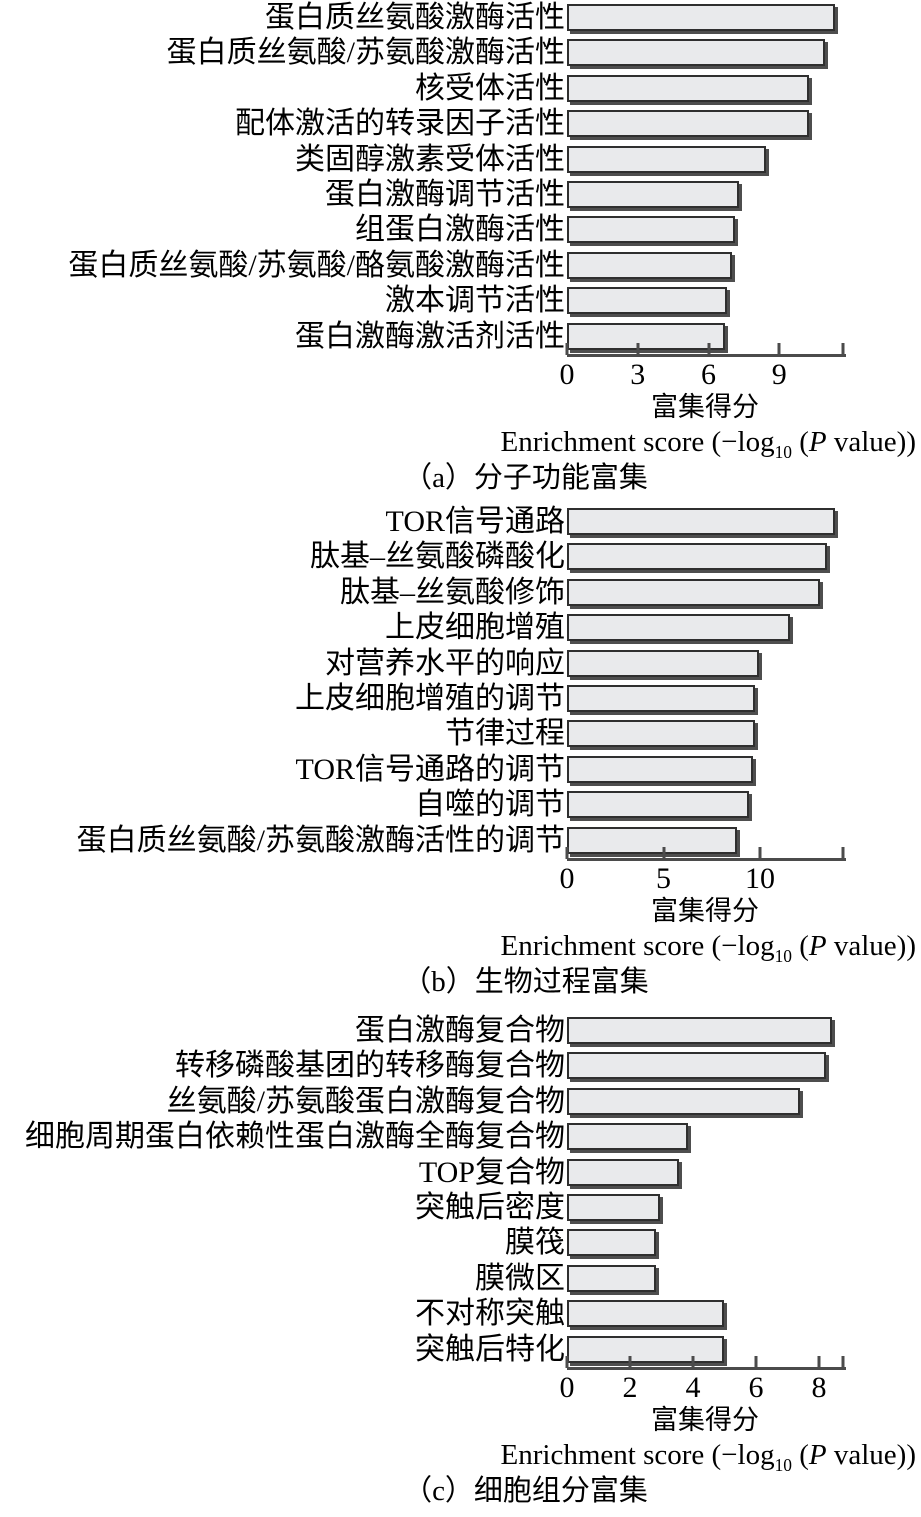  I want to click on category-label: 蛋白激酶调节活性, so click(445, 194).